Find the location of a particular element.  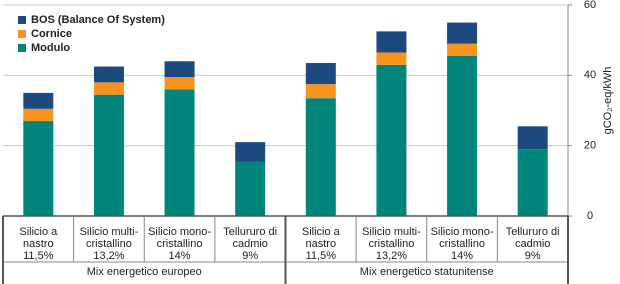

group-label: Mix energetico statunitense is located at coordinates (427, 272).